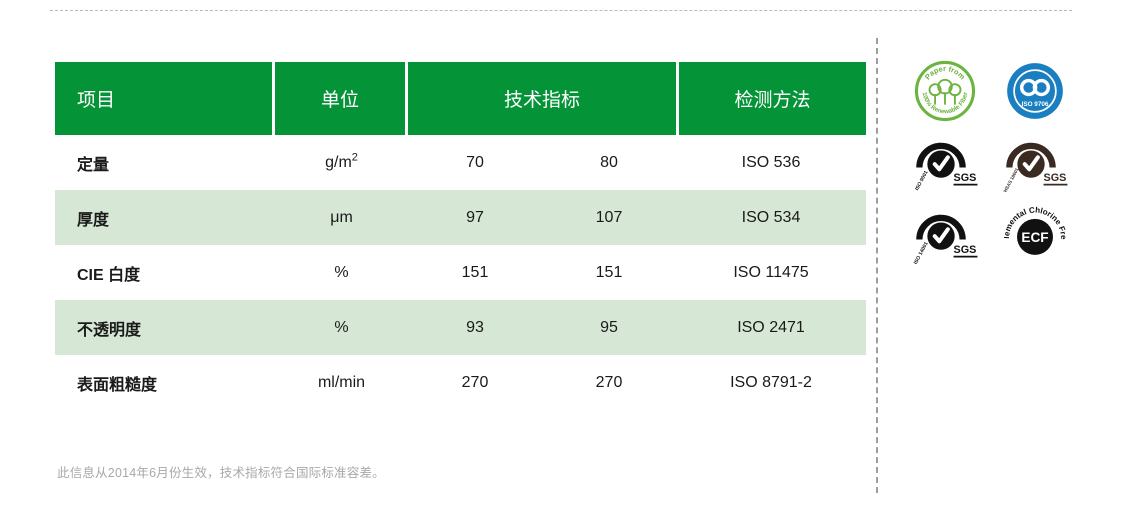 The width and height of the screenshot is (1122, 529). What do you see at coordinates (165, 217) in the screenshot?
I see `cell-item: 厚度` at bounding box center [165, 217].